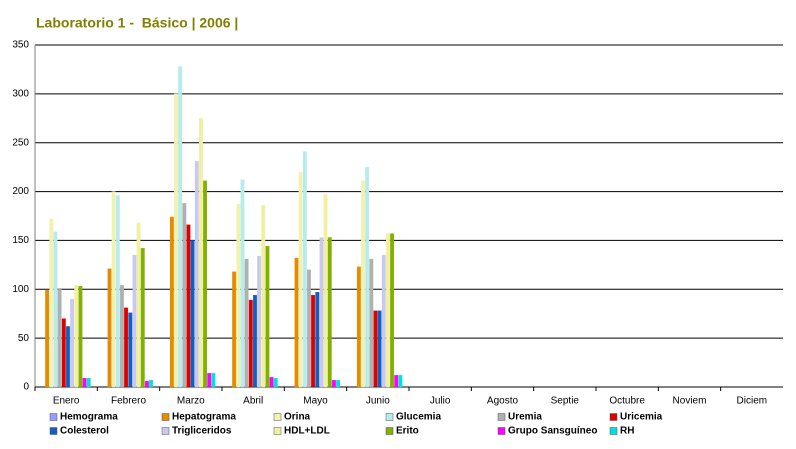  Describe the element at coordinates (503, 401) in the screenshot. I see `x-tick-label: Agosto` at that location.